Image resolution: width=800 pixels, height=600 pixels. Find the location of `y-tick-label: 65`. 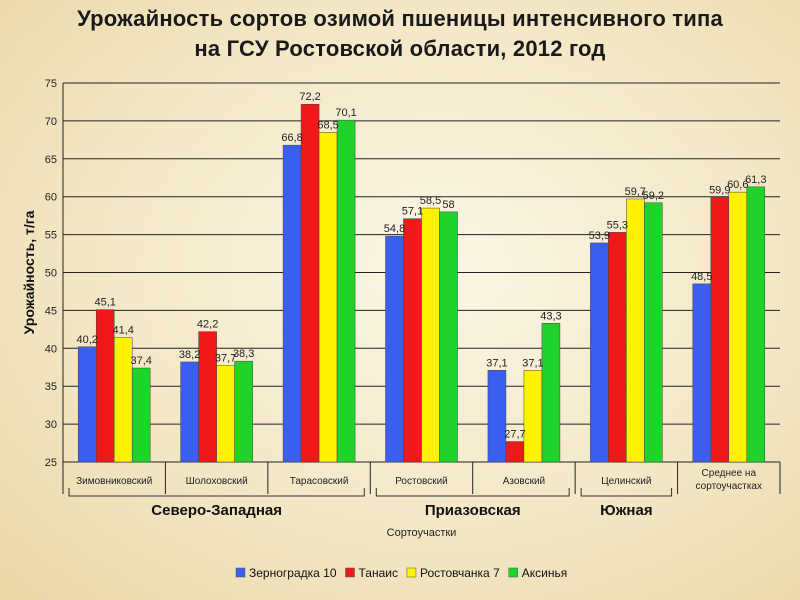

y-tick-label: 65 is located at coordinates (51, 160).